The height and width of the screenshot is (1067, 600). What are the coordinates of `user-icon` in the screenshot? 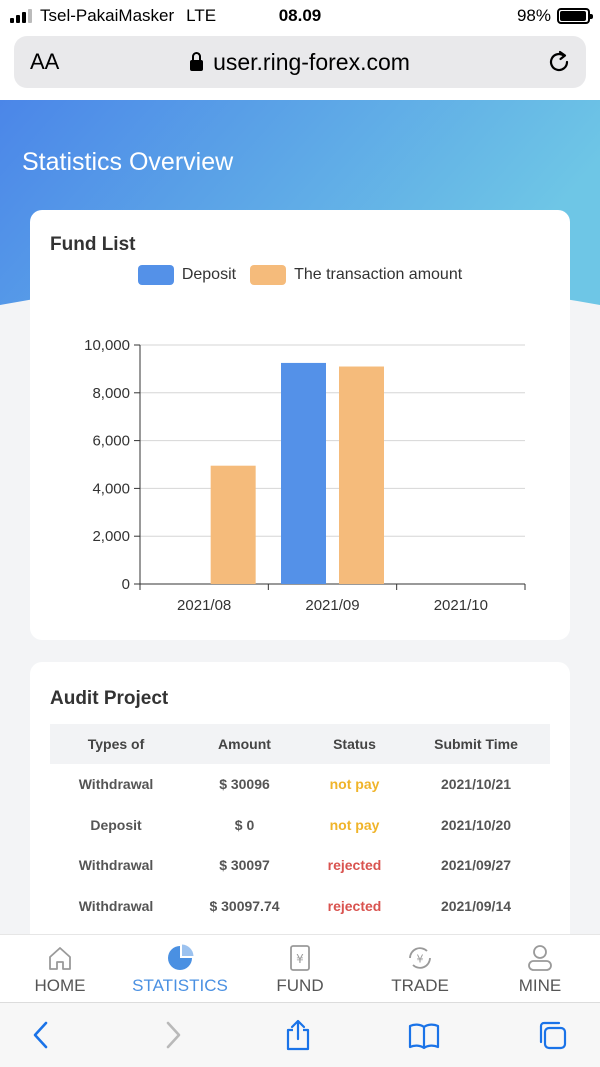 It's located at (540, 958).